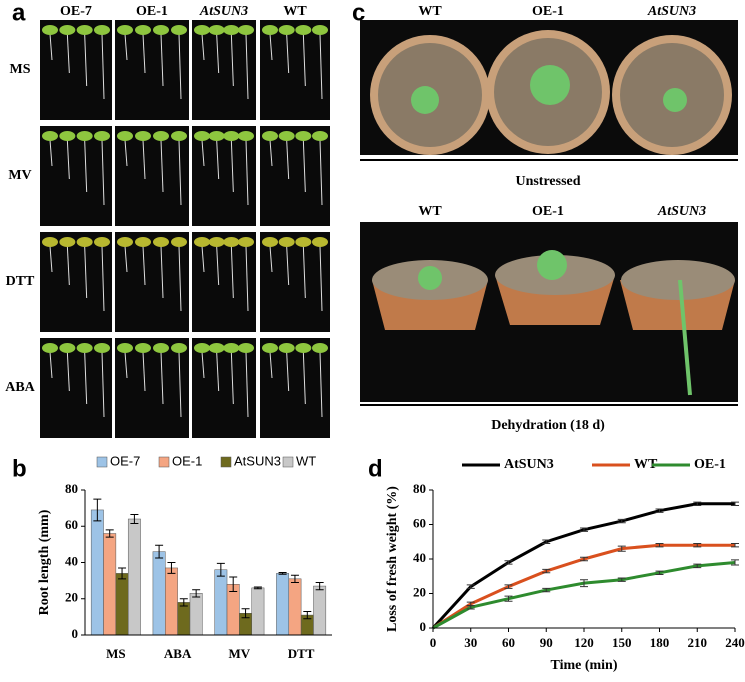 This screenshot has height=682, width=745. Describe the element at coordinates (375, 468) in the screenshot. I see `panel-label: d` at that location.